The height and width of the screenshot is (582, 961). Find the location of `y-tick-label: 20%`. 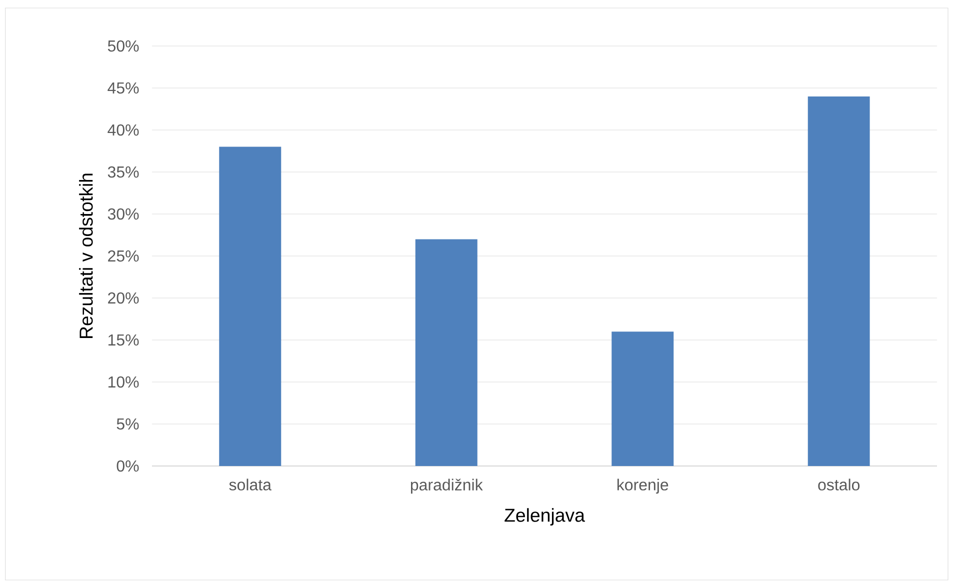

y-tick-label: 20% is located at coordinates (123, 298).